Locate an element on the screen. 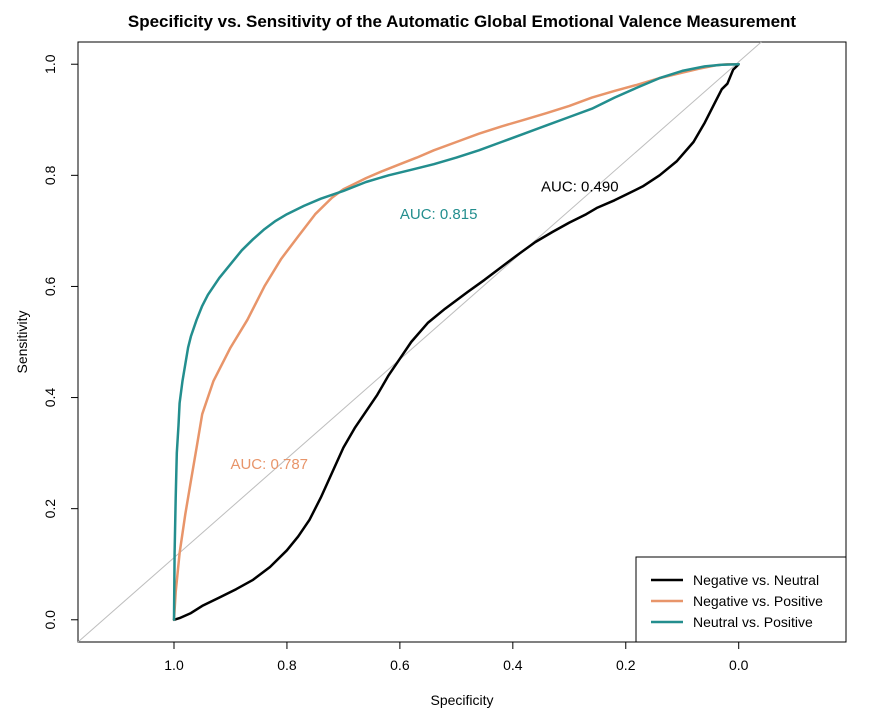 This screenshot has height=721, width=887. x-axis: 1.0 0.8 0.6 0.4 0.2 0.0 is located at coordinates (456, 657).